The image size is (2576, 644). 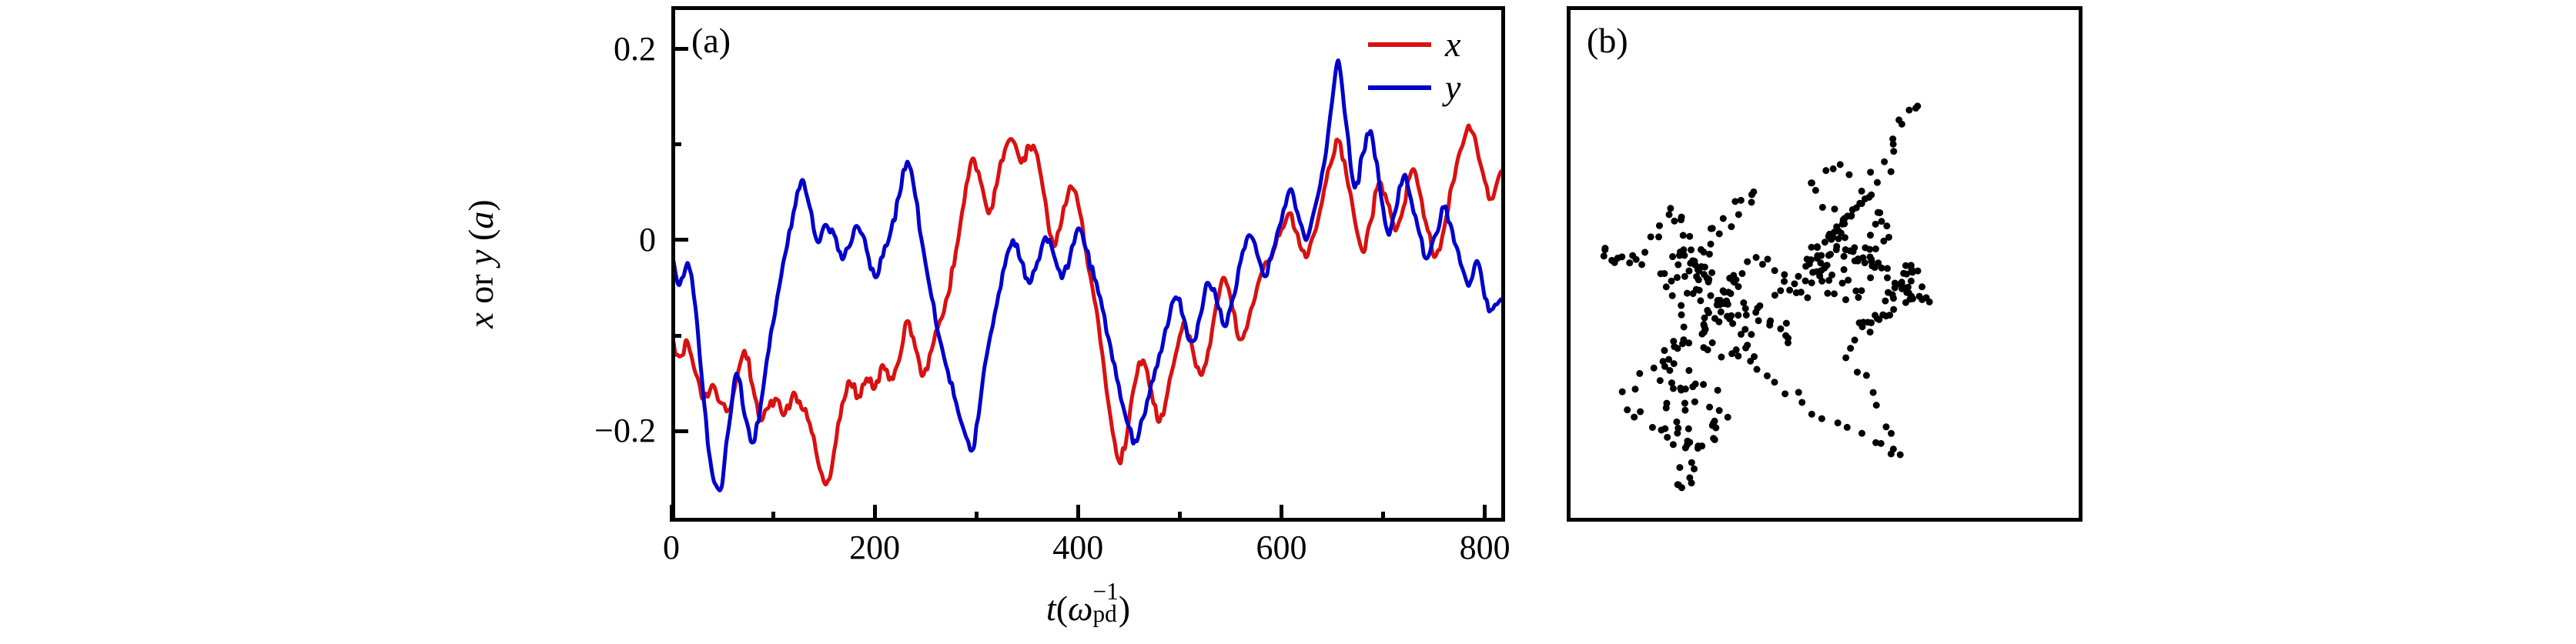 What do you see at coordinates (711, 40) in the screenshot?
I see `panel-a-label: (a)` at bounding box center [711, 40].